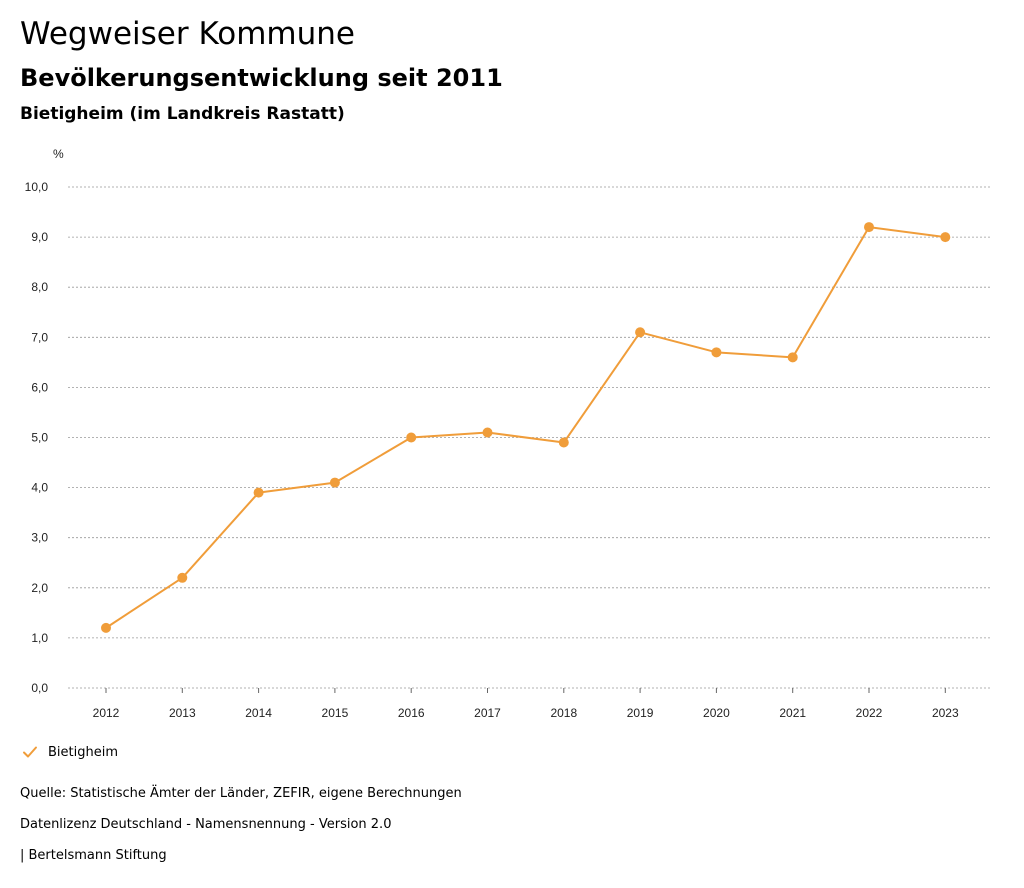 This screenshot has width=1024, height=888. Describe the element at coordinates (563, 713) in the screenshot. I see `x-tick-label: 2018` at that location.